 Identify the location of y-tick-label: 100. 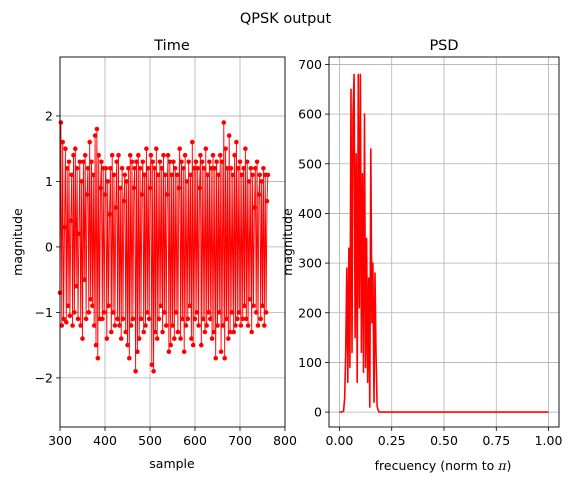
(310, 362).